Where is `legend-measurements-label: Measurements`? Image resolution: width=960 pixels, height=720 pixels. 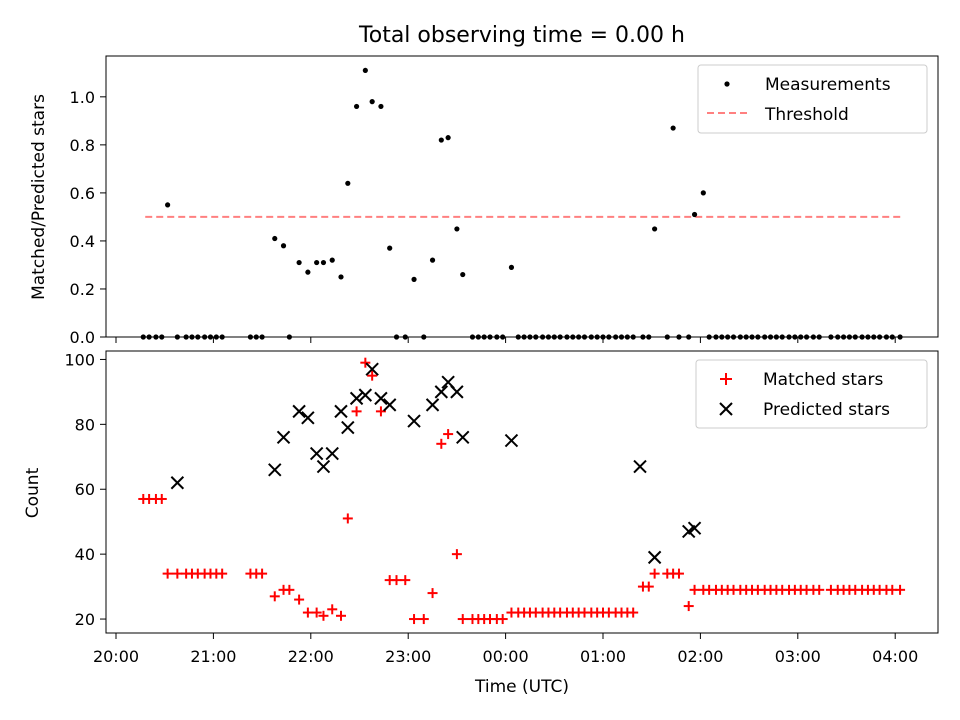 legend-measurements-label: Measurements is located at coordinates (828, 85).